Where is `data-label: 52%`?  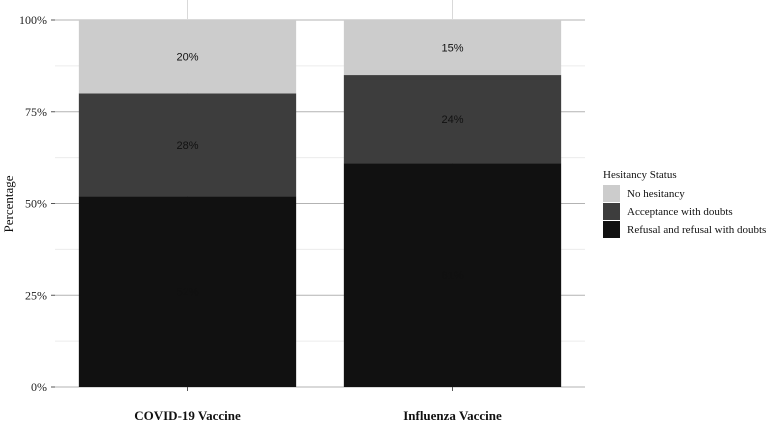
data-label: 52% is located at coordinates (187, 293).